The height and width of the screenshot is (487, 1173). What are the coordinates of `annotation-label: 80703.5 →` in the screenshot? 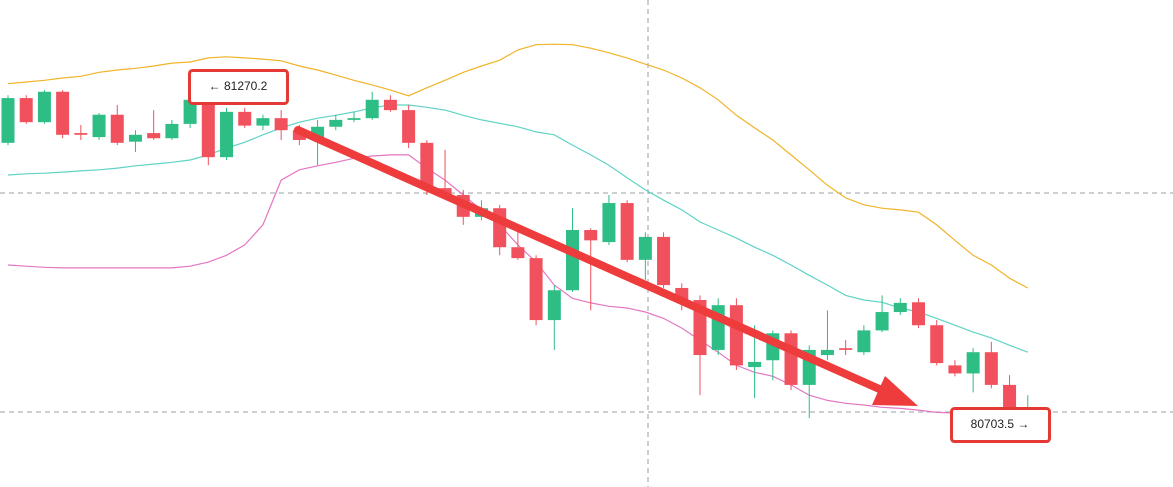 It's located at (1000, 424).